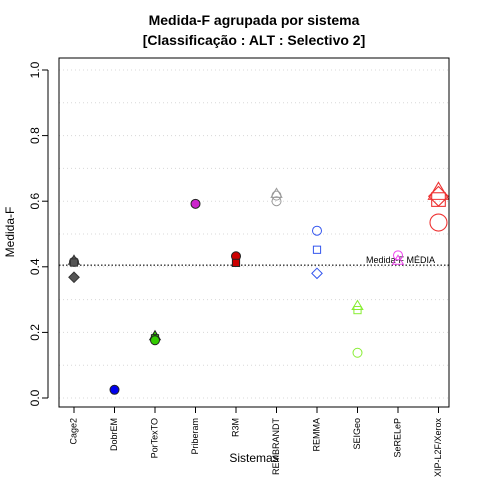 Image resolution: width=480 pixels, height=480 pixels. I want to click on x-tick-label: SEIGeo, so click(357, 434).